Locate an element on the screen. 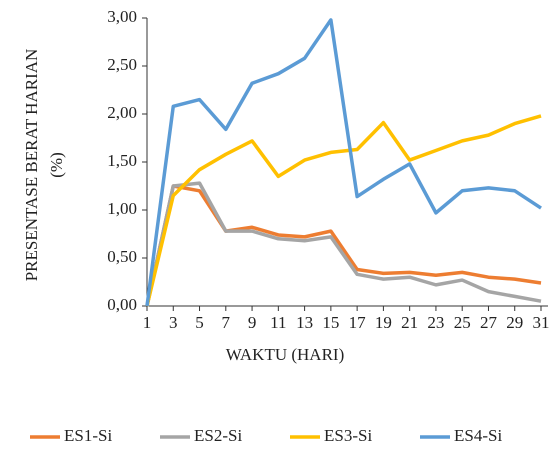 The width and height of the screenshot is (557, 453). y-tick-label: 2,50 is located at coordinates (122, 64).